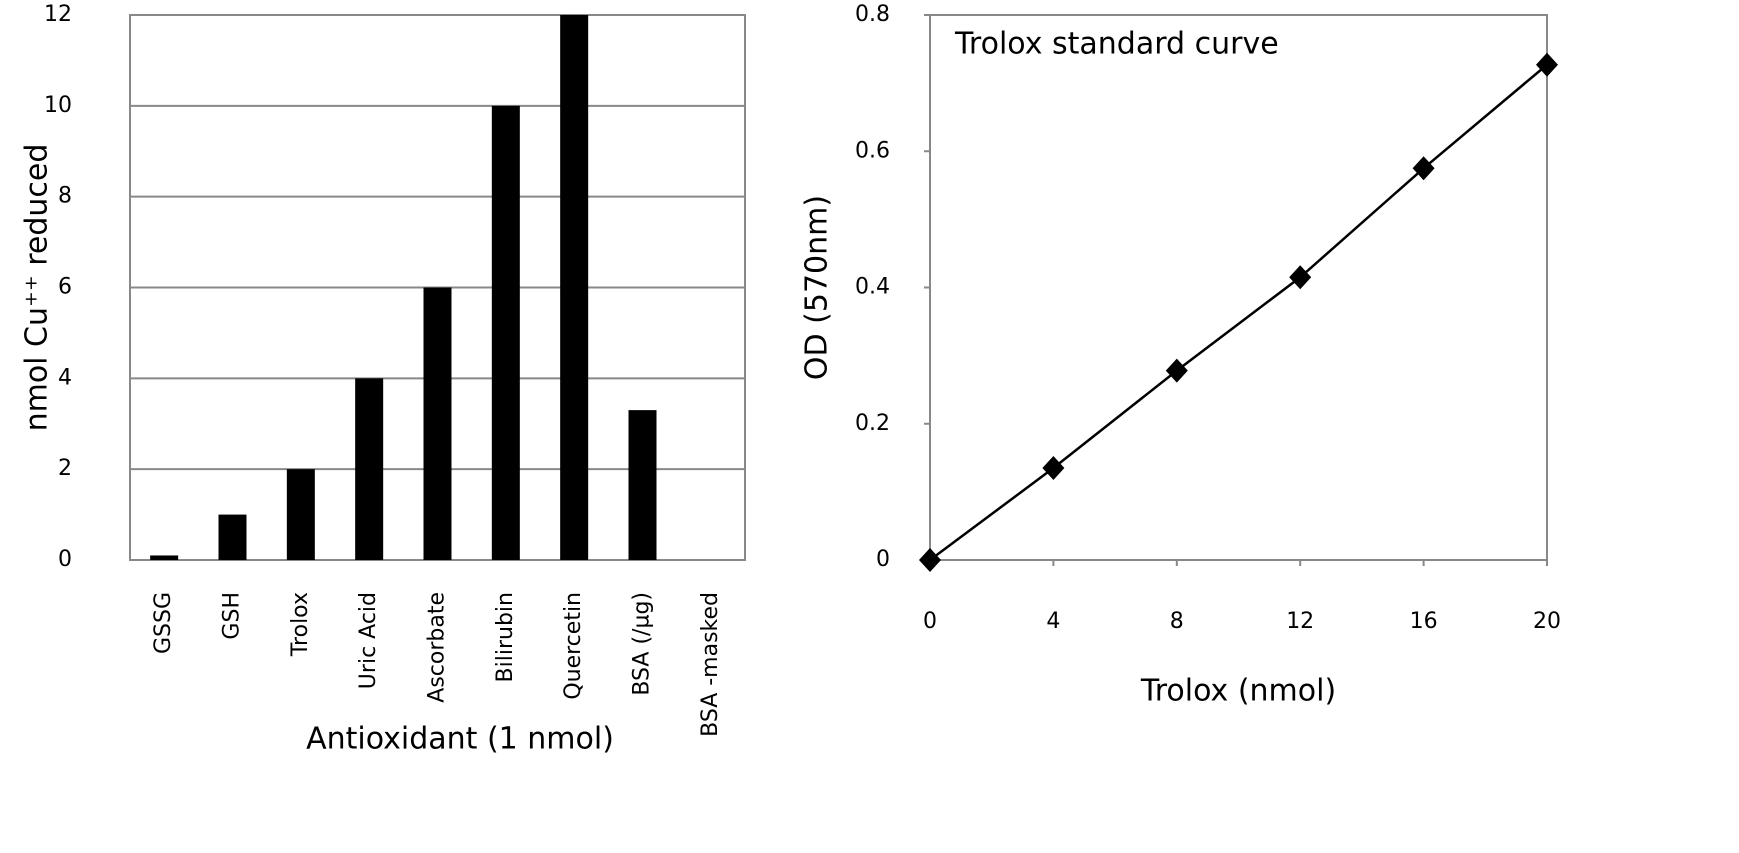  Describe the element at coordinates (58, 14) in the screenshot. I see `y-tick-label: 12` at that location.